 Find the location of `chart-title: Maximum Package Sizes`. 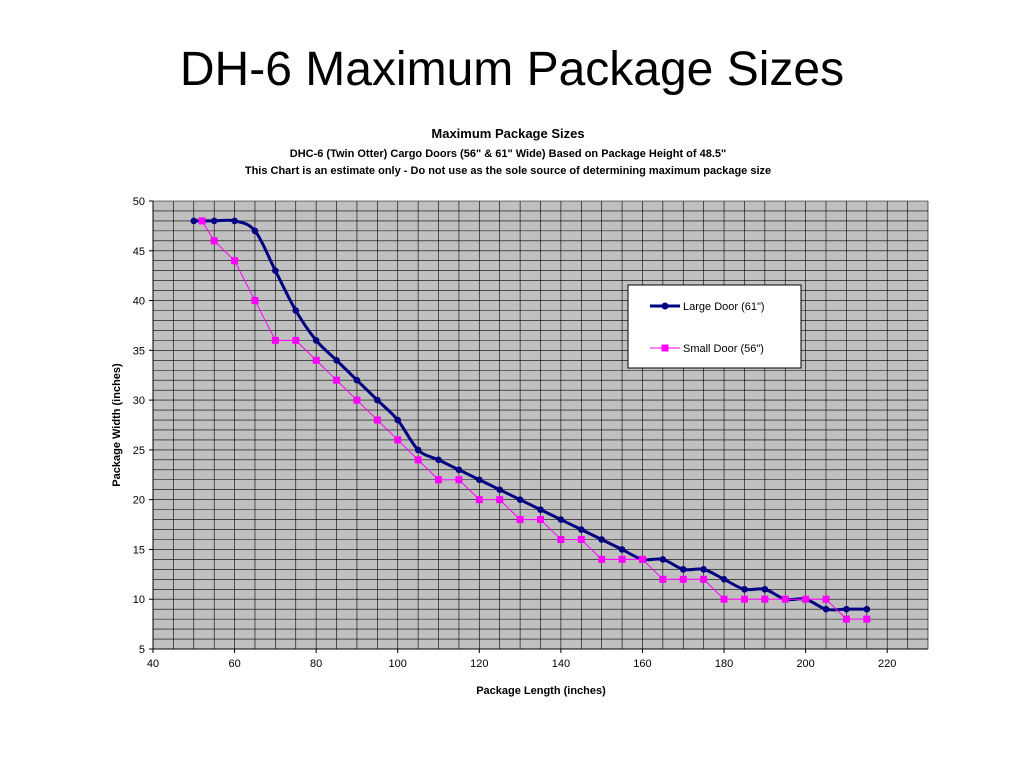

chart-title: Maximum Package Sizes is located at coordinates (507, 133).